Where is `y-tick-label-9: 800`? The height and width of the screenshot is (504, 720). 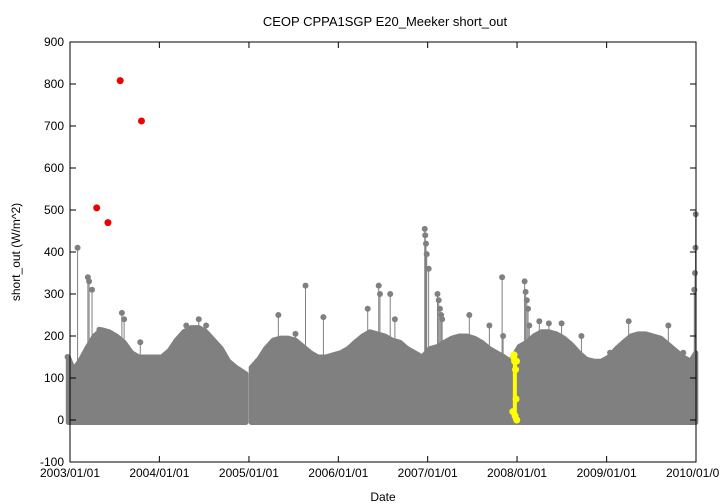
y-tick-label-9: 800 is located at coordinates (54, 84).